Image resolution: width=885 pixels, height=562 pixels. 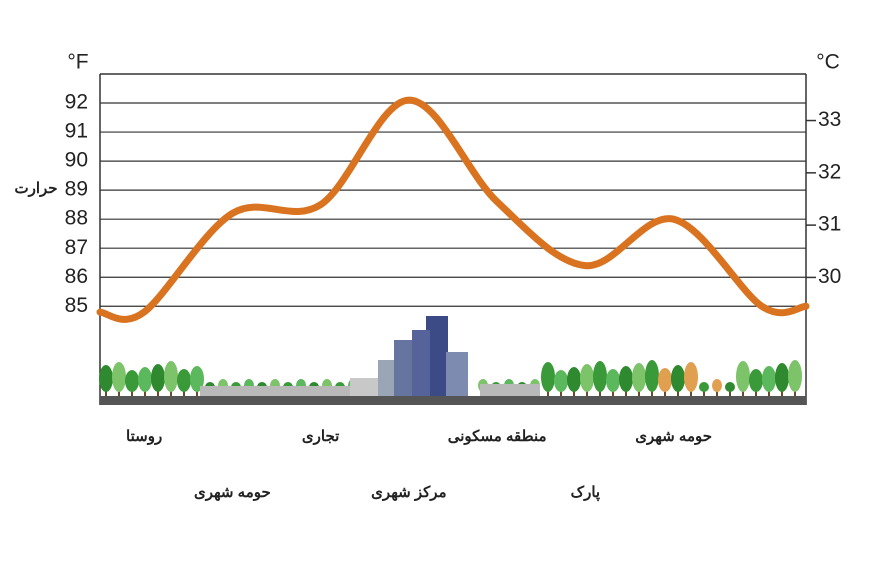 I want to click on y-tick-label: 90, so click(x=76, y=160).